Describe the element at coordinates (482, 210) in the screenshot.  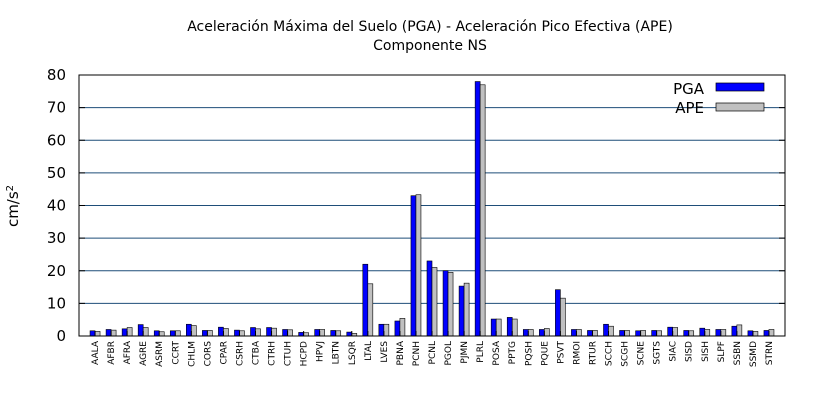
I see `bar-ape-plrl` at that location.